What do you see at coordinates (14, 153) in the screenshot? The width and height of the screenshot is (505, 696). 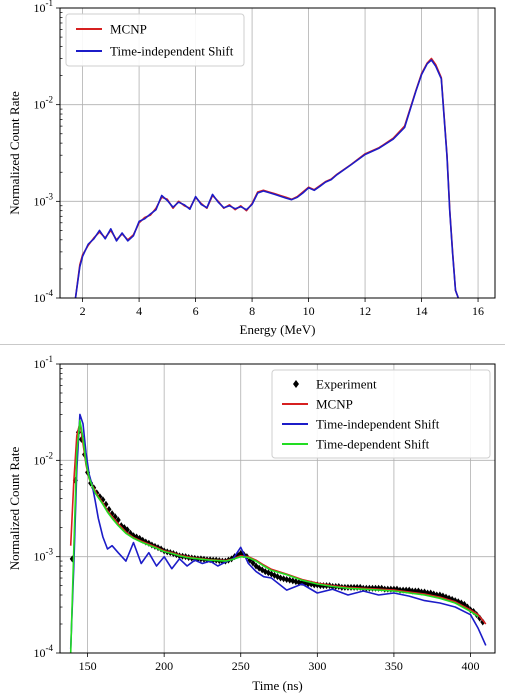 I see `energy-y-axis-label: Normalized Count Rate` at bounding box center [14, 153].